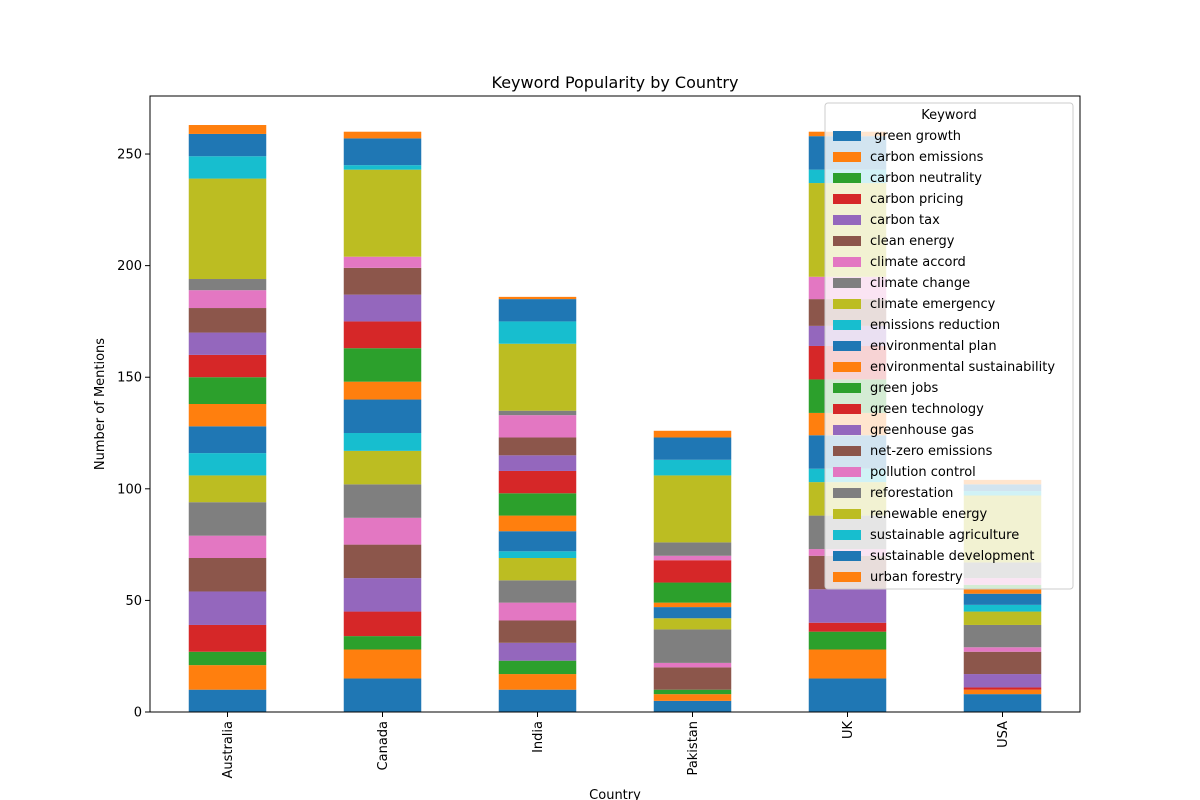 Image resolution: width=1200 pixels, height=800 pixels. I want to click on y-tick-label: 150, so click(129, 378).